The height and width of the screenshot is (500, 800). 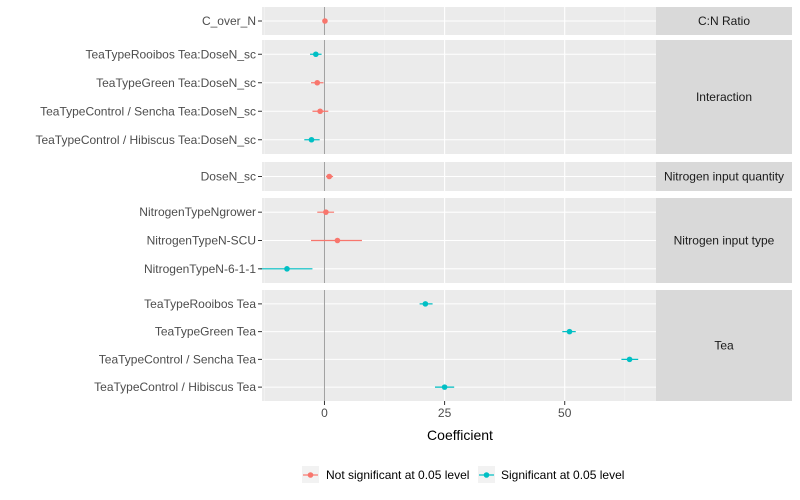 I want to click on panel-c-n-ratio: C:N Ratio, so click(x=527, y=21).